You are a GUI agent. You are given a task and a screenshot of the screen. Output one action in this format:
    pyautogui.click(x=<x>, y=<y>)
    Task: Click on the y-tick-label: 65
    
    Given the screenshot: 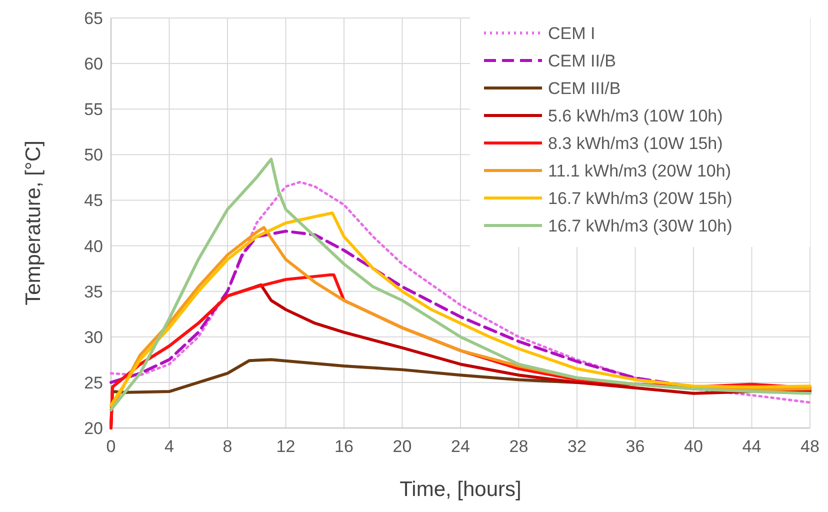 What is the action you would take?
    pyautogui.click(x=93, y=18)
    